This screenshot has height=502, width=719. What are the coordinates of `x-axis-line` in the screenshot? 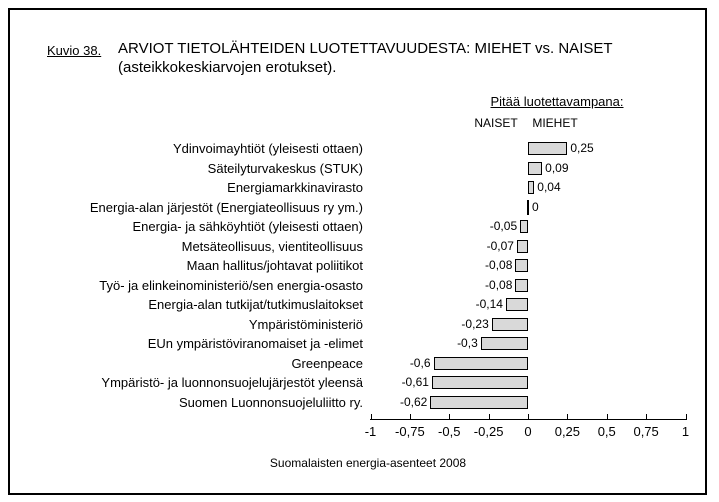 It's located at (528, 419).